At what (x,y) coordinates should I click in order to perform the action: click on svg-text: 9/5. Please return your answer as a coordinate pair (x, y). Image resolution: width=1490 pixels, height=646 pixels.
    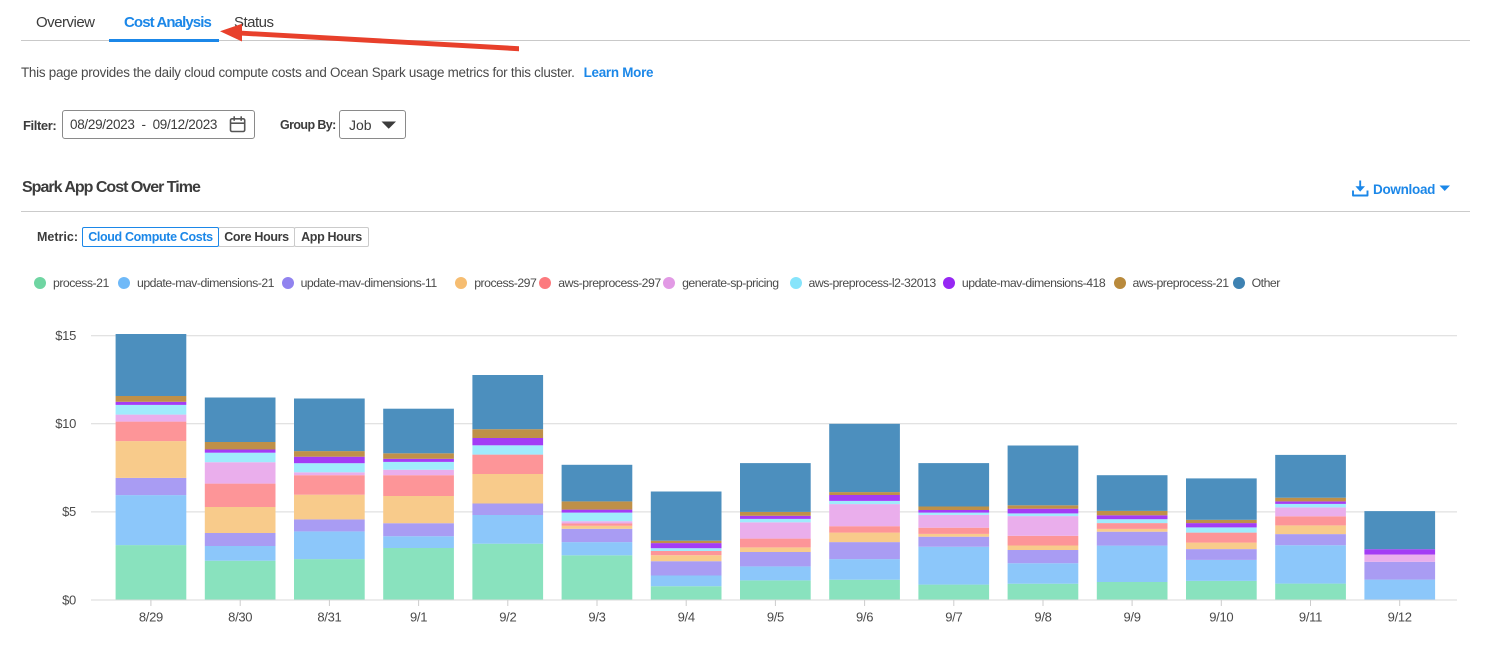
    Looking at the image, I should click on (775, 617).